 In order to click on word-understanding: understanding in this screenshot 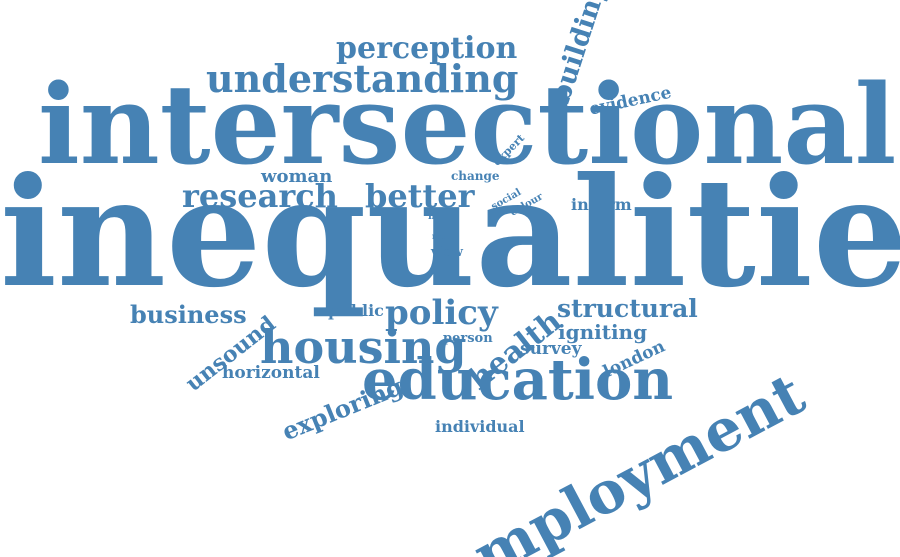, I will do `click(362, 78)`.